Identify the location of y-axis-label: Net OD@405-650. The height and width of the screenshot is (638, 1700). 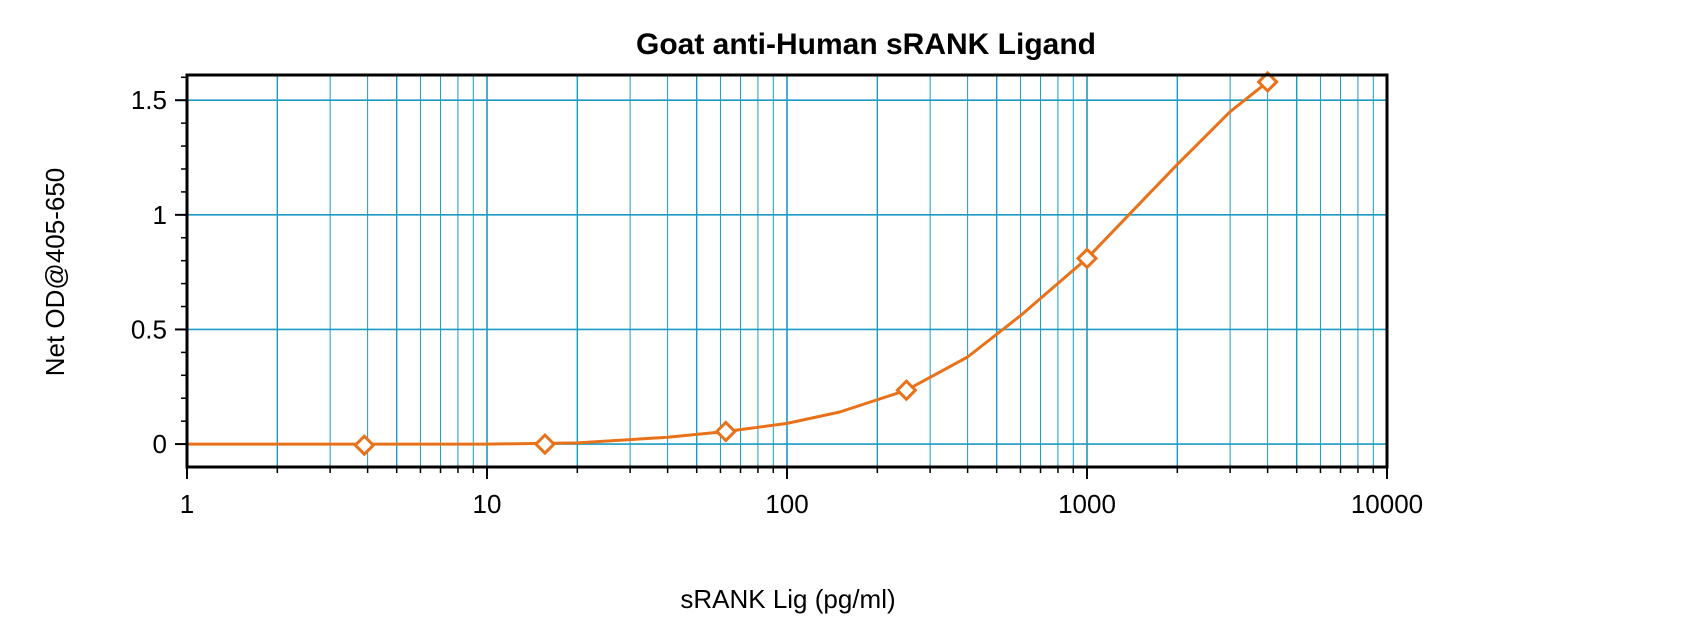
(55, 272).